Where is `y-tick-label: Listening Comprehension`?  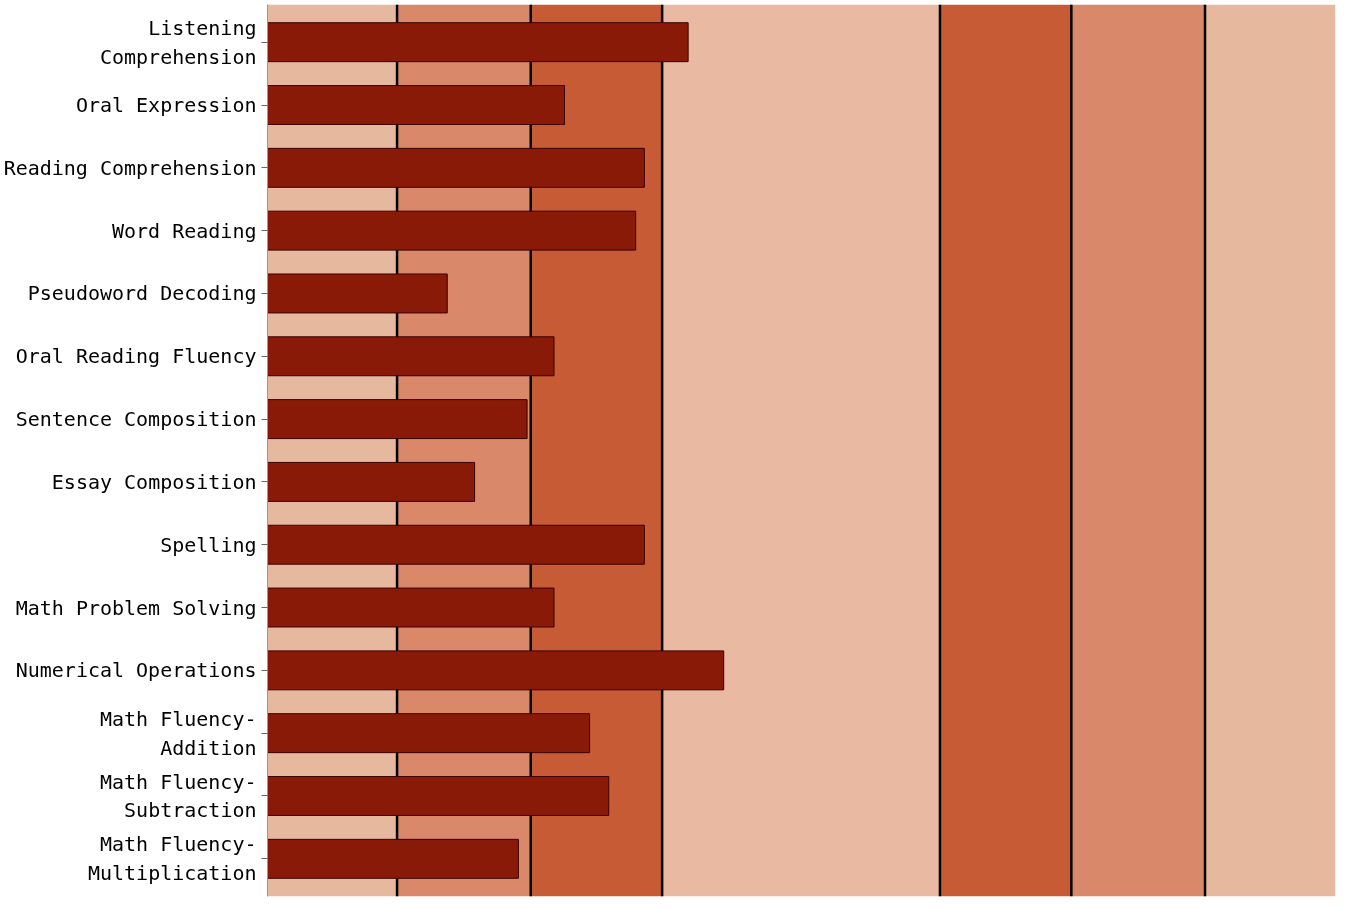
y-tick-label: Listening Comprehension is located at coordinates (178, 42).